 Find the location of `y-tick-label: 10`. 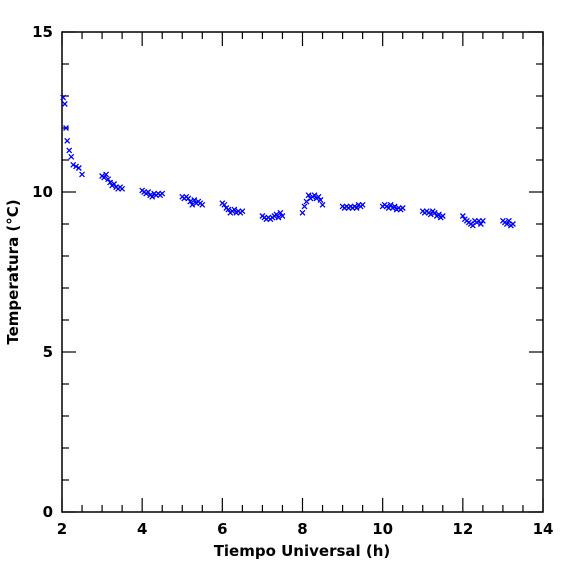

y-tick-label: 10 is located at coordinates (42, 192).